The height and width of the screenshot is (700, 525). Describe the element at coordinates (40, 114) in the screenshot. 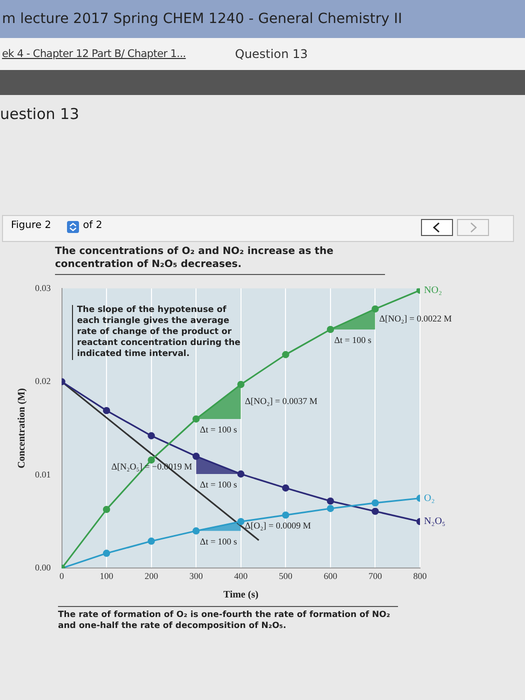

I see `text: uestion 13` at that location.